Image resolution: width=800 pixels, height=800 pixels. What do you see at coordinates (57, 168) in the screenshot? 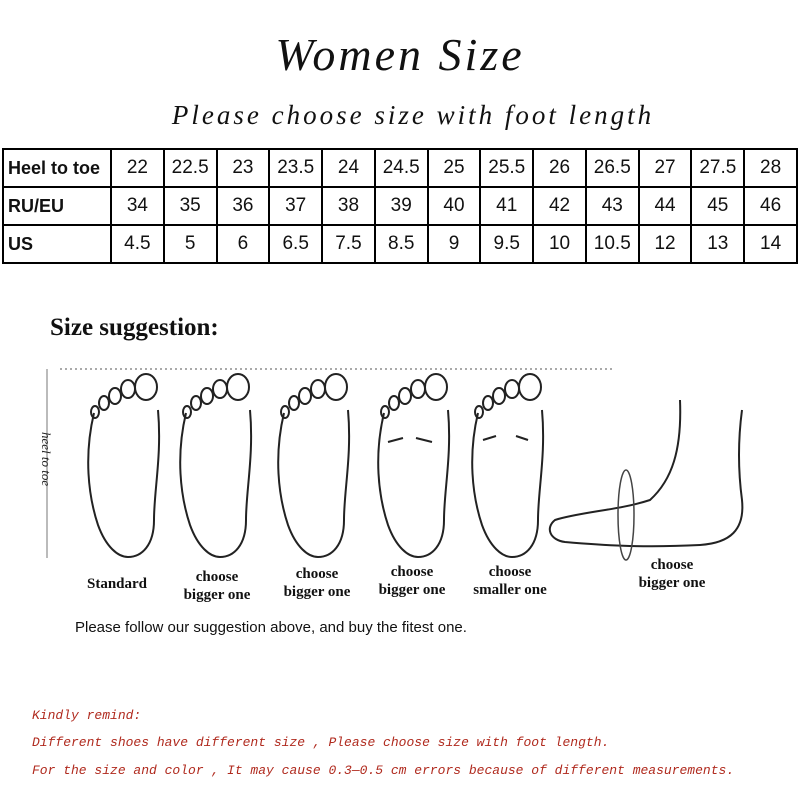
I see `row-label: Heel to toe` at bounding box center [57, 168].